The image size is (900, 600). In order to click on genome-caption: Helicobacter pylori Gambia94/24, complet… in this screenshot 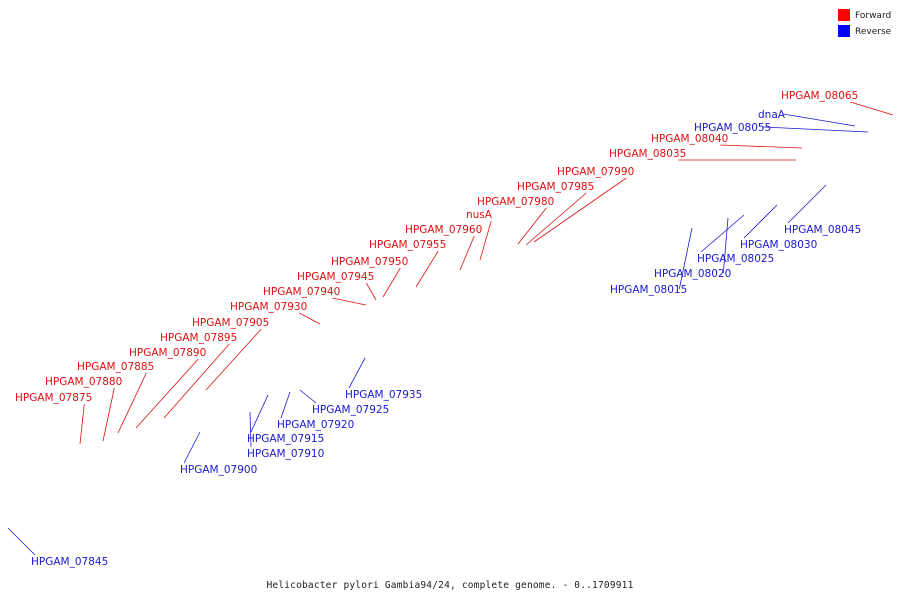, I will do `click(449, 585)`.